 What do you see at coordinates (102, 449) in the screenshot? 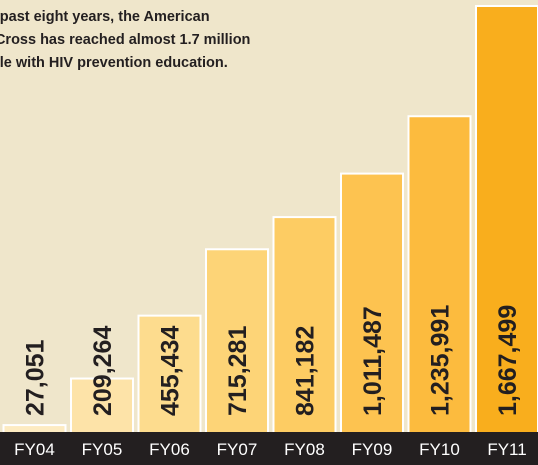
I see `tick-label-fy05: FY05` at bounding box center [102, 449].